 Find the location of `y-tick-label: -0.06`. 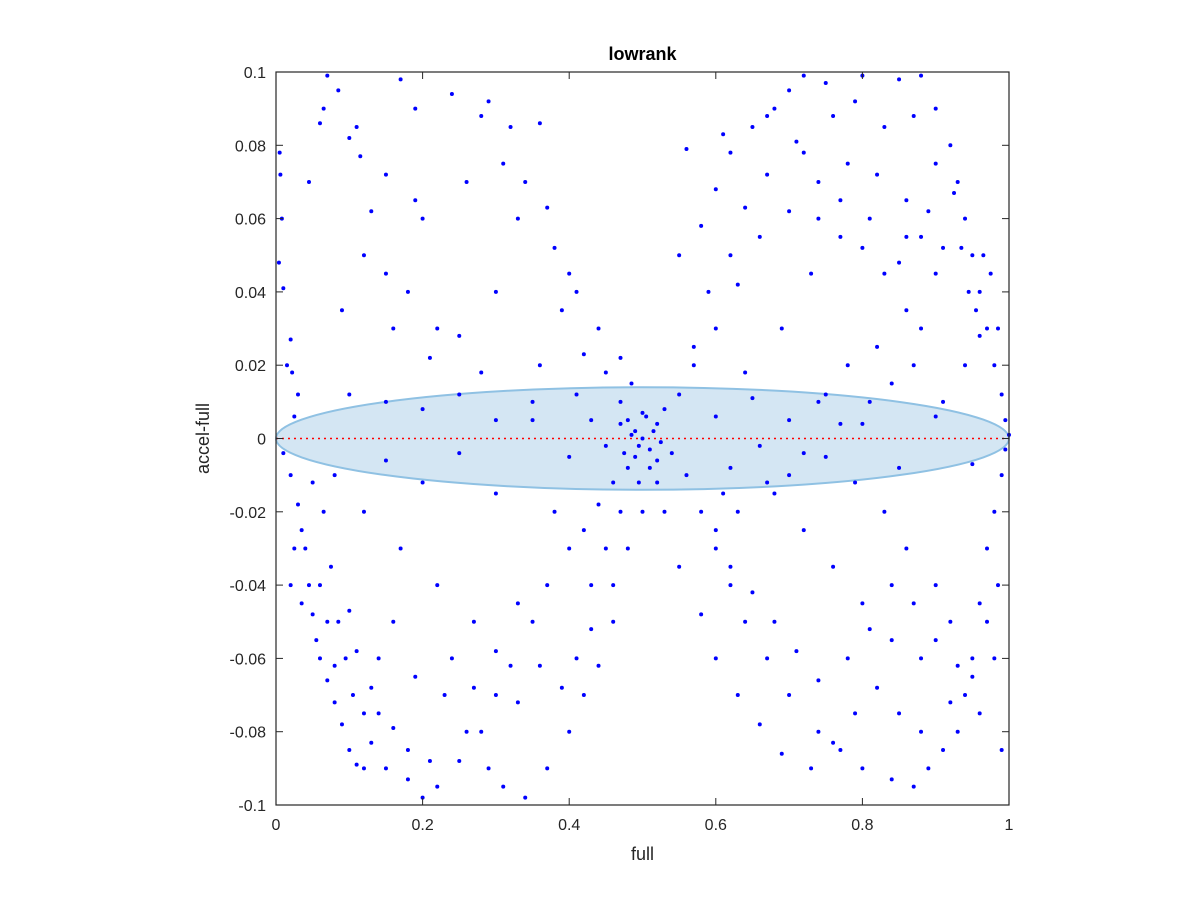

y-tick-label: -0.06 is located at coordinates (248, 659).